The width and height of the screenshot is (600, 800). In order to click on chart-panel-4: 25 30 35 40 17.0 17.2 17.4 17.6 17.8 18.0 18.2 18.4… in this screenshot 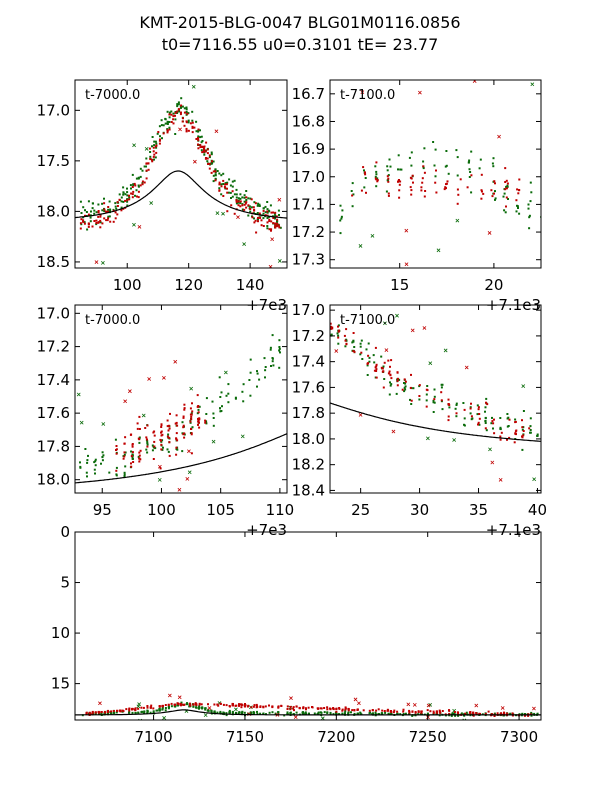, I will do `click(419, 420)`.